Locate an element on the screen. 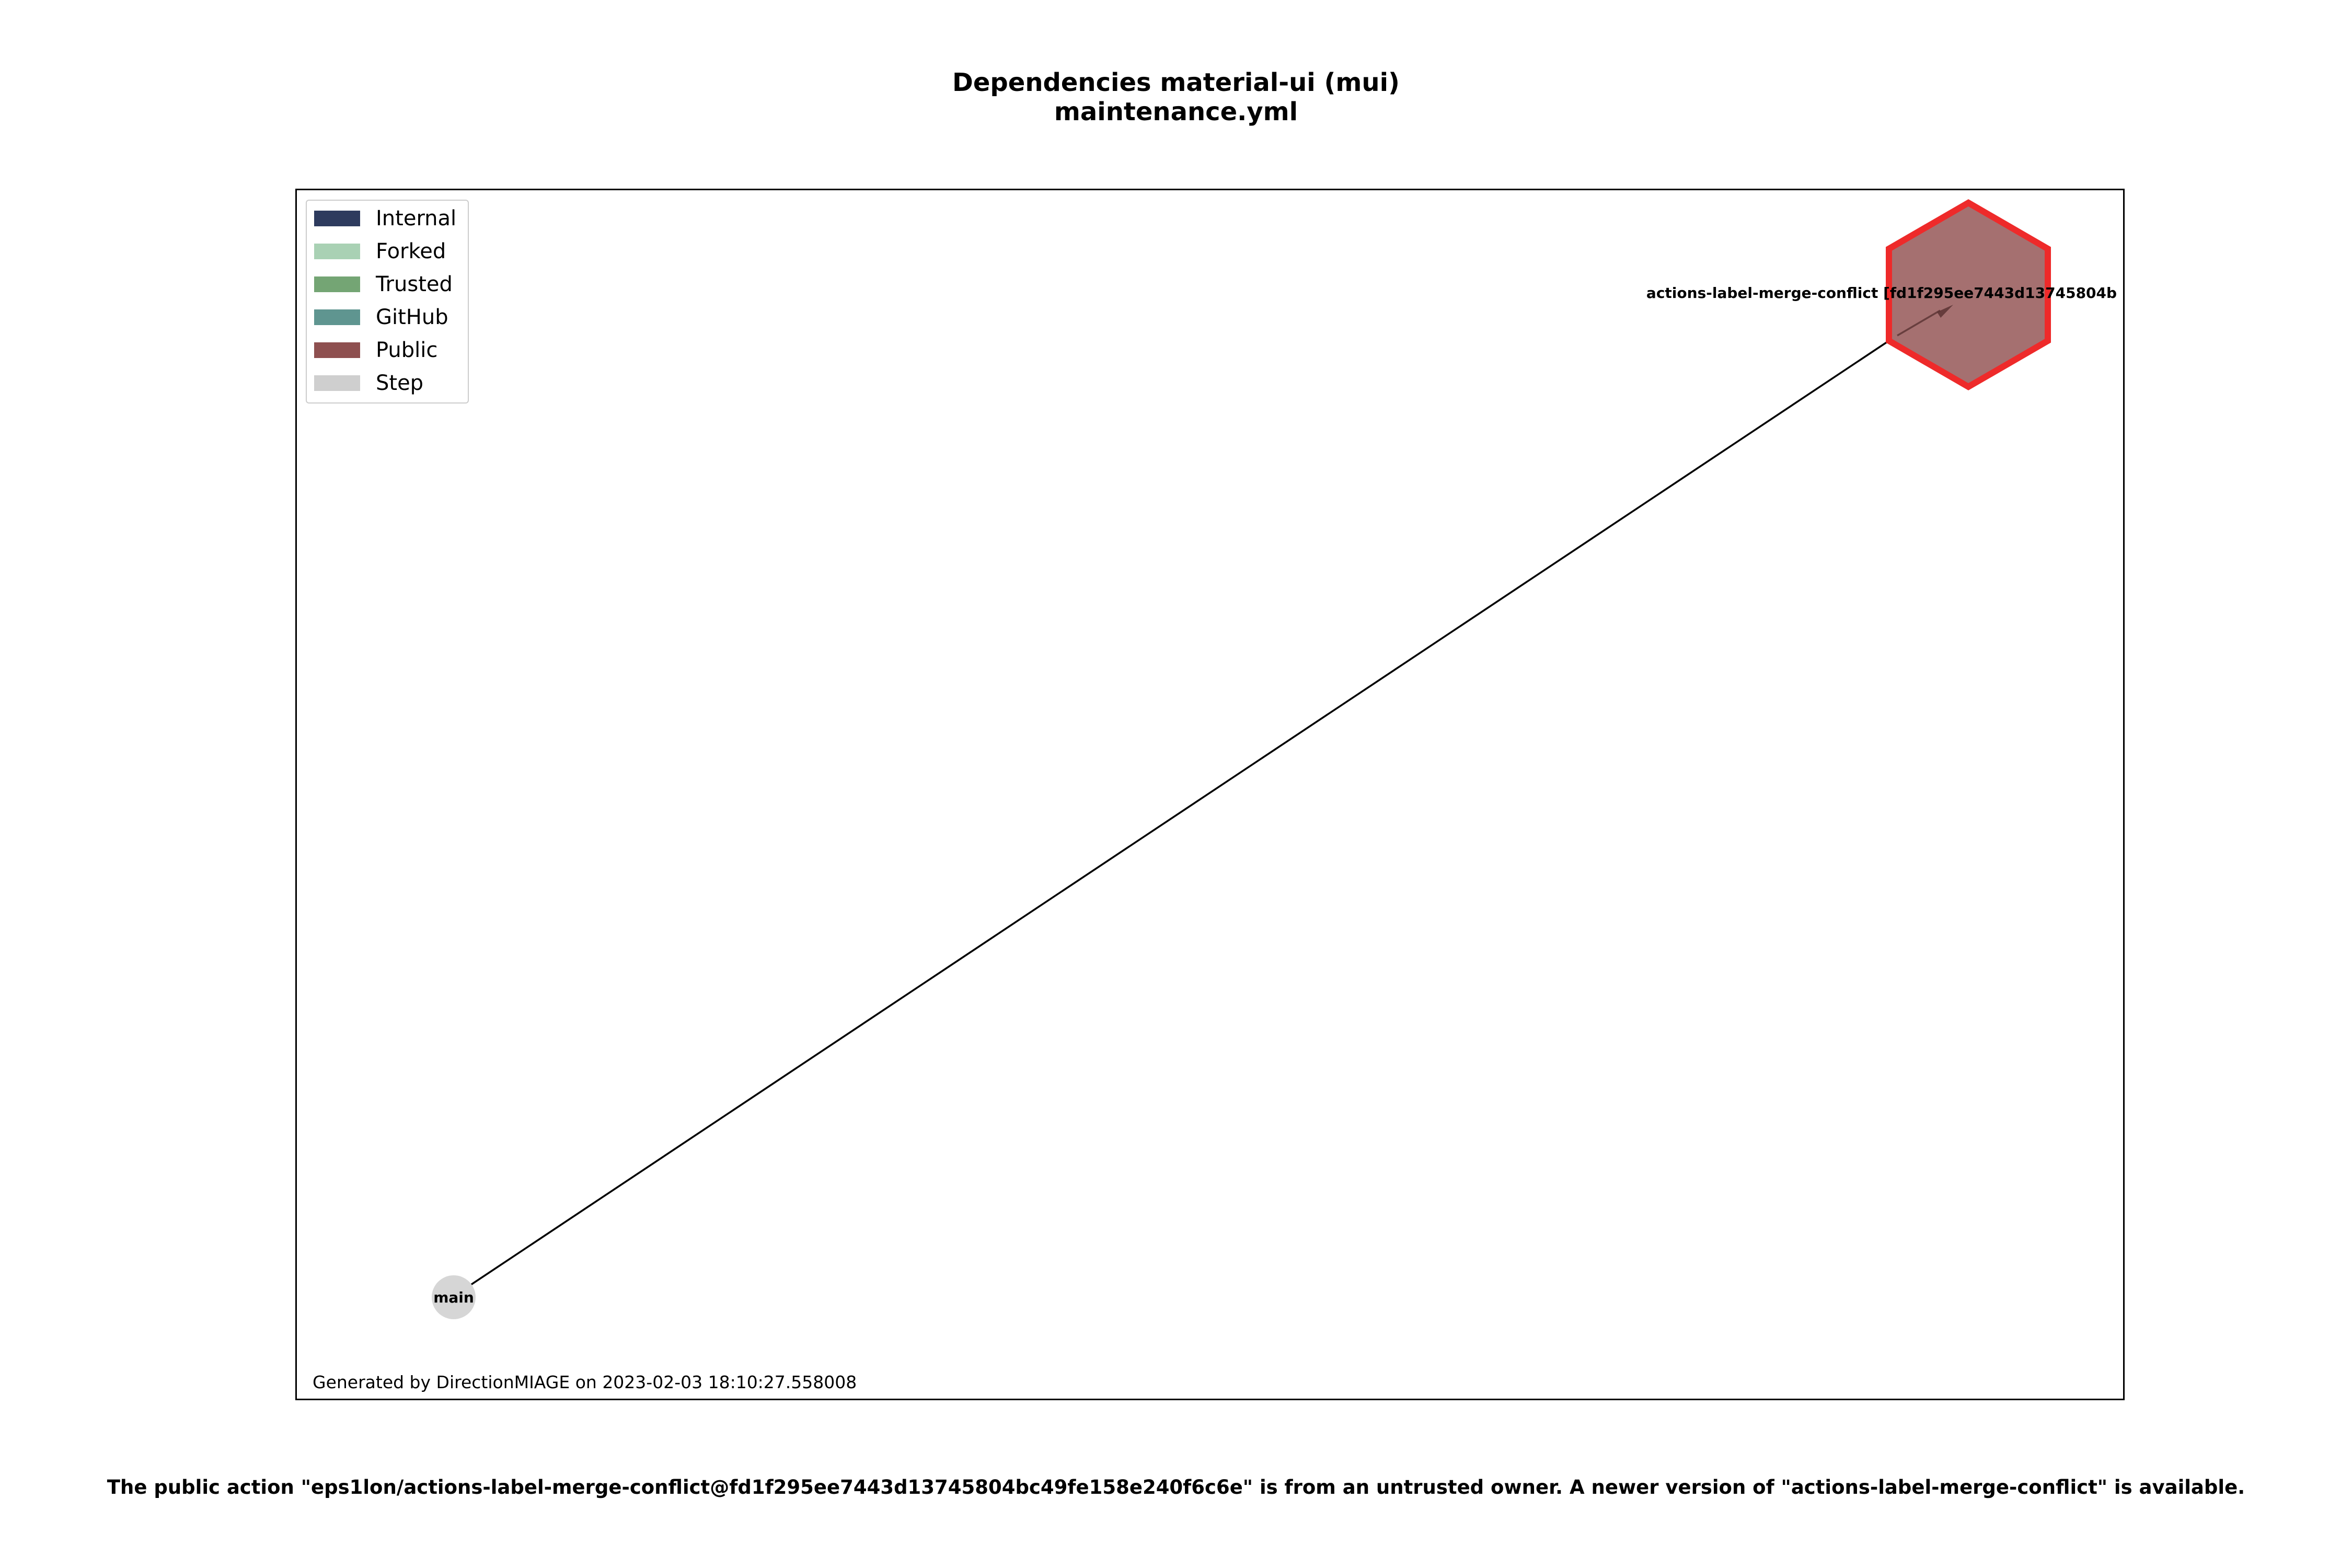 Image resolution: width=2352 pixels, height=1568 pixels. legend-item-public: Public is located at coordinates (375, 350).